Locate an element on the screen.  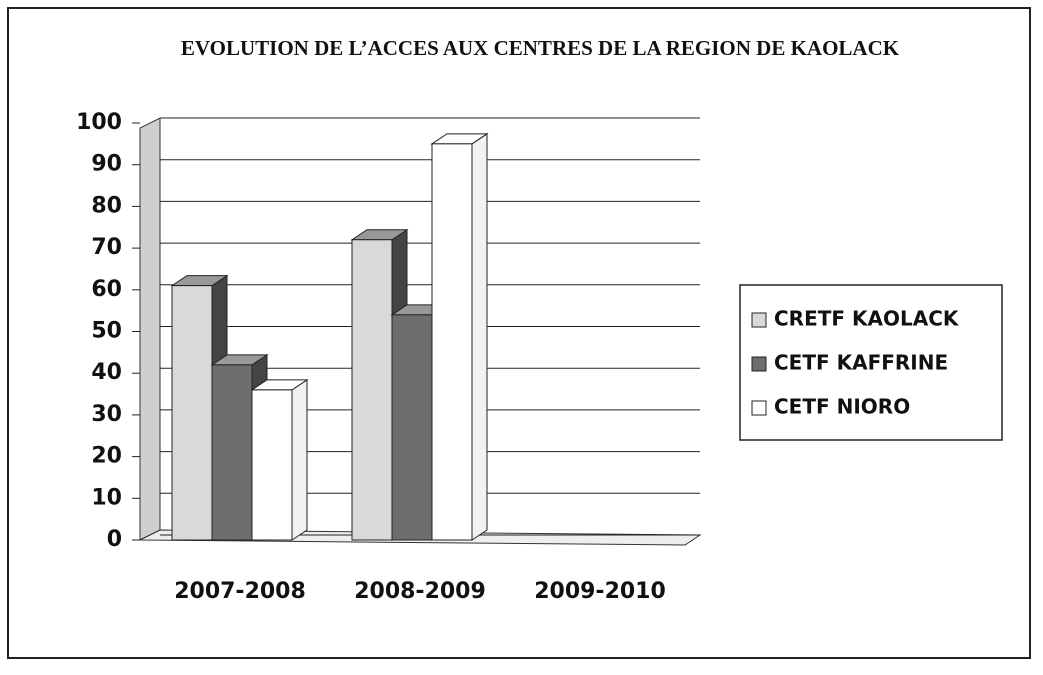
legend-label: CETF NIORO is located at coordinates (842, 407).